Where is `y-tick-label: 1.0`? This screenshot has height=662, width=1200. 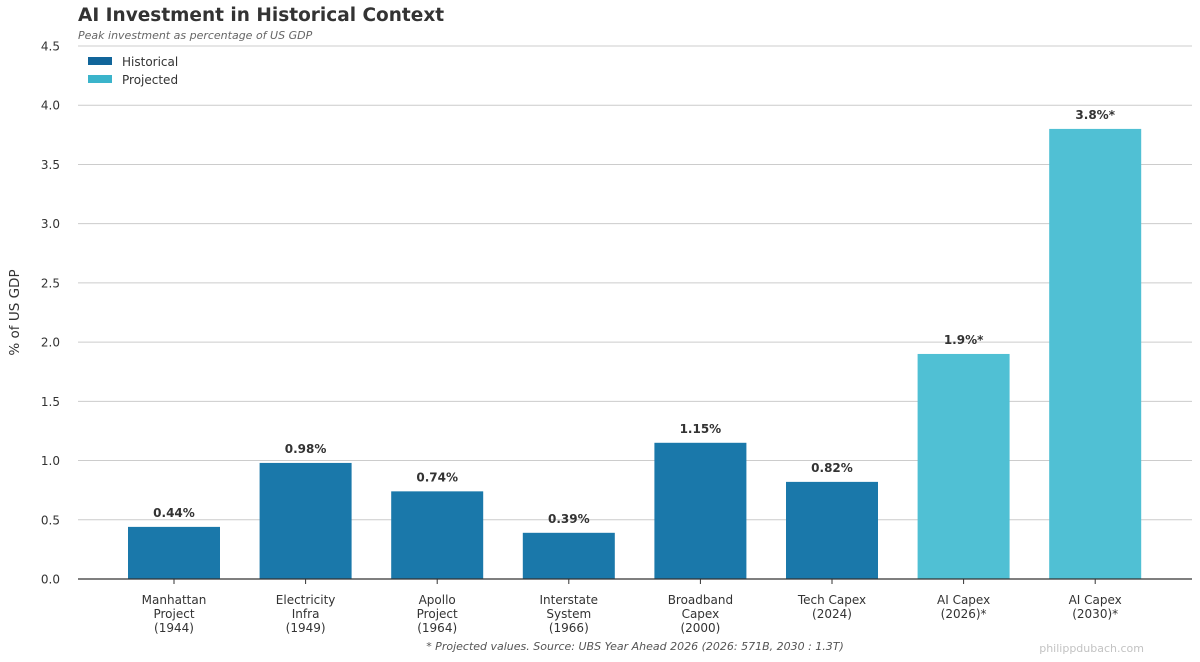 y-tick-label: 1.0 is located at coordinates (50, 461).